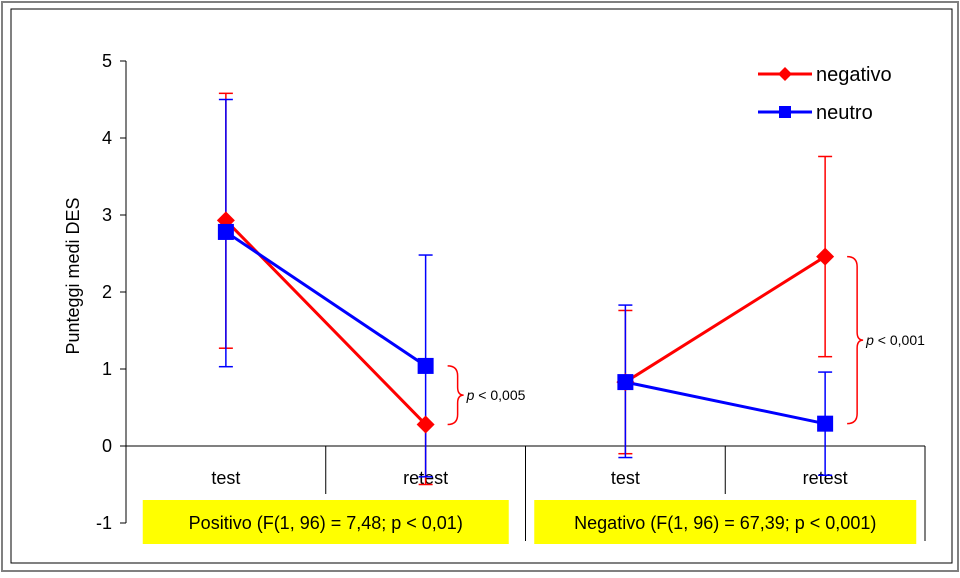 Image resolution: width=960 pixels, height=578 pixels. What do you see at coordinates (73, 275) in the screenshot?
I see `y-axis-title: Punteggi medi DES` at bounding box center [73, 275].